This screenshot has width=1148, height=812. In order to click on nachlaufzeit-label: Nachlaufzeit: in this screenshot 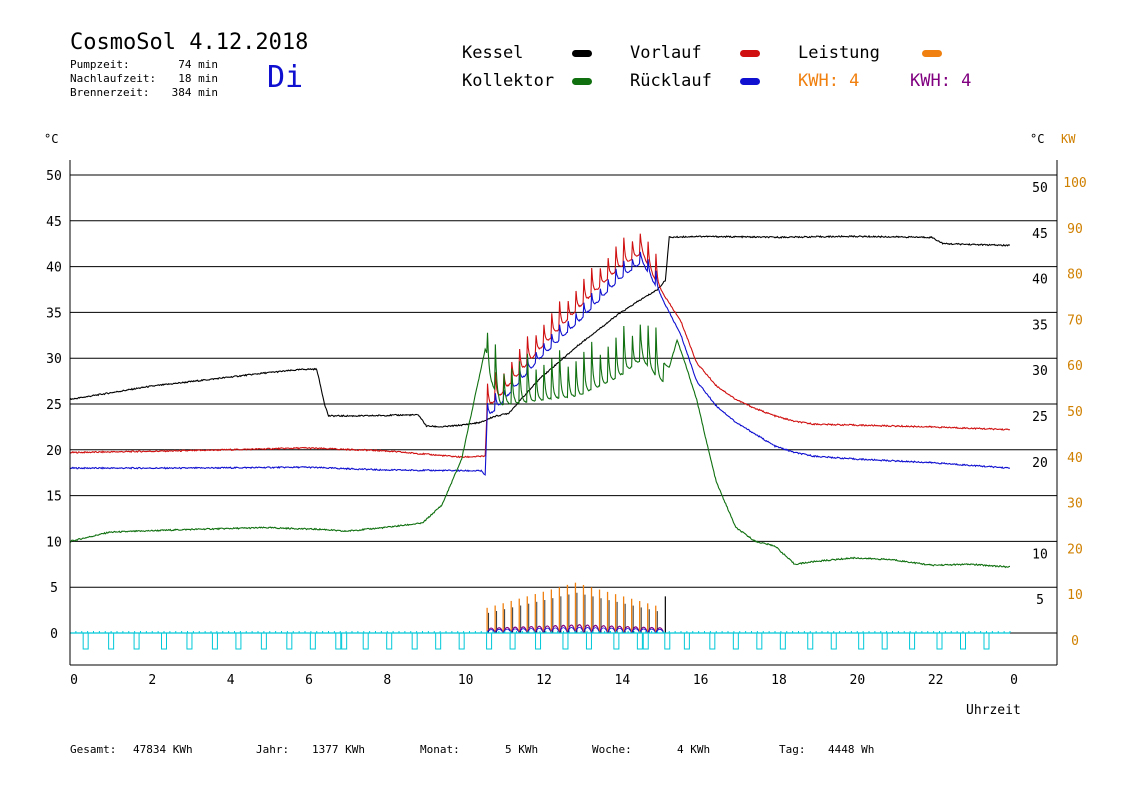, I will do `click(113, 78)`.